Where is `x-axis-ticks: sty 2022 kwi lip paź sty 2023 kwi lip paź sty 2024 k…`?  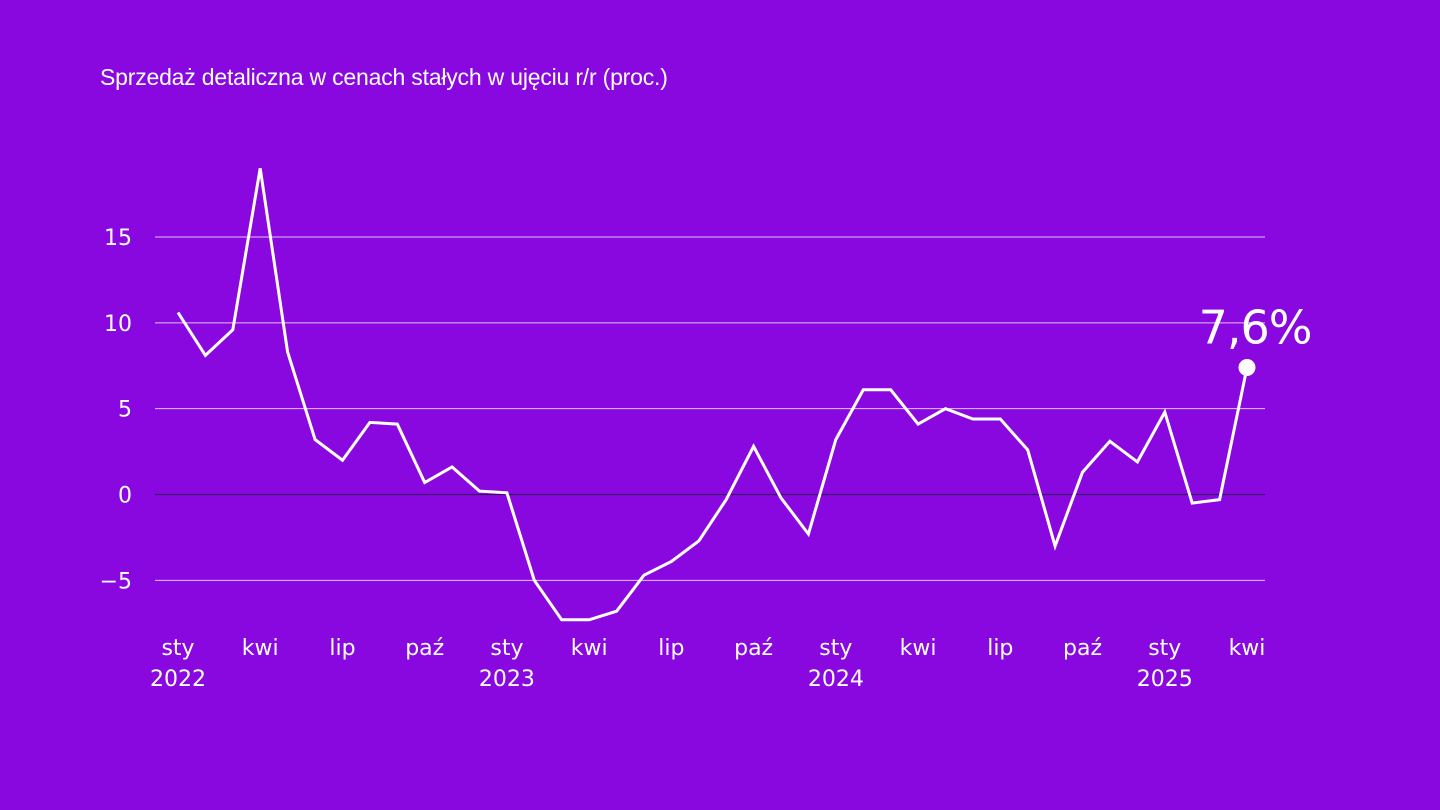 x-axis-ticks: sty 2022 kwi lip paź sty 2023 kwi lip paź sty 2024 k… is located at coordinates (707, 664).